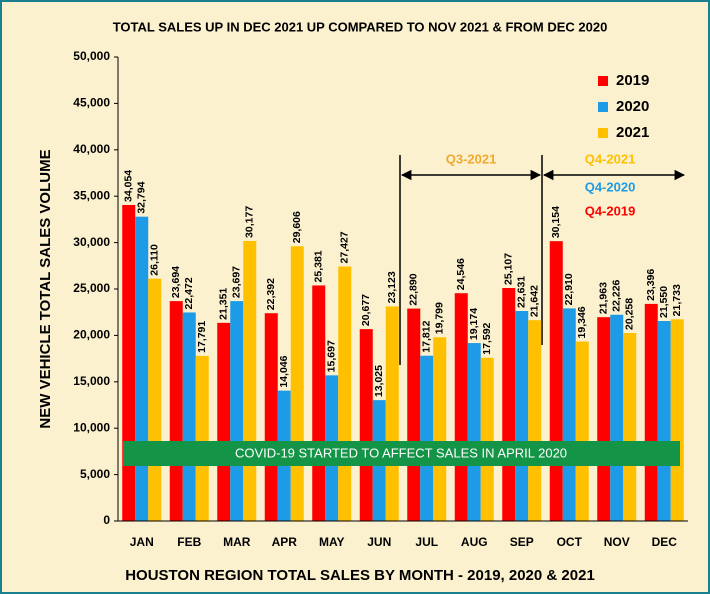 The width and height of the screenshot is (710, 594). I want to click on value-label: 23,123, so click(392, 287).